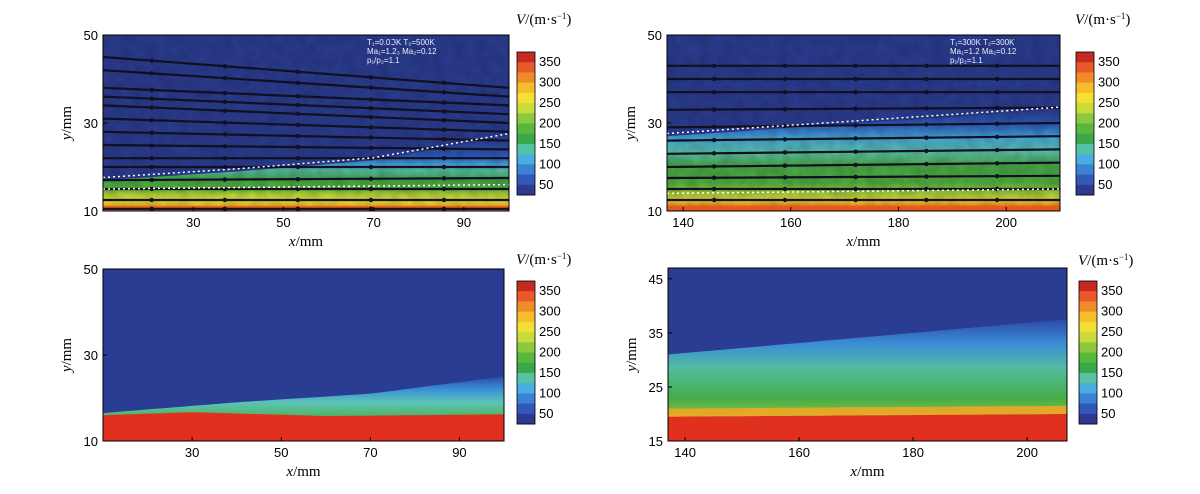 The height and width of the screenshot is (494, 1200). Describe the element at coordinates (1088, 352) in the screenshot. I see `colorbar-frame` at that location.